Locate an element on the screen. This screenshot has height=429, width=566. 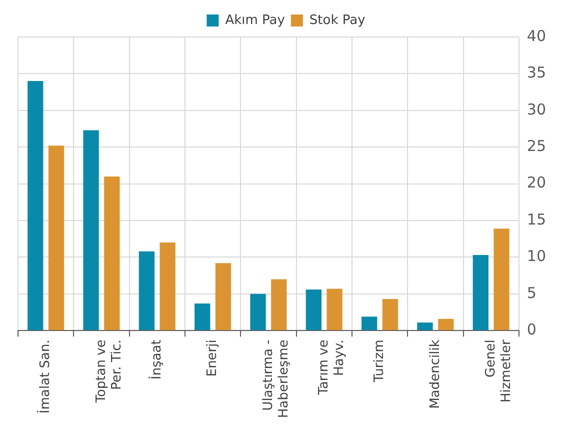
x-tick-label: Enerji is located at coordinates (212, 358).